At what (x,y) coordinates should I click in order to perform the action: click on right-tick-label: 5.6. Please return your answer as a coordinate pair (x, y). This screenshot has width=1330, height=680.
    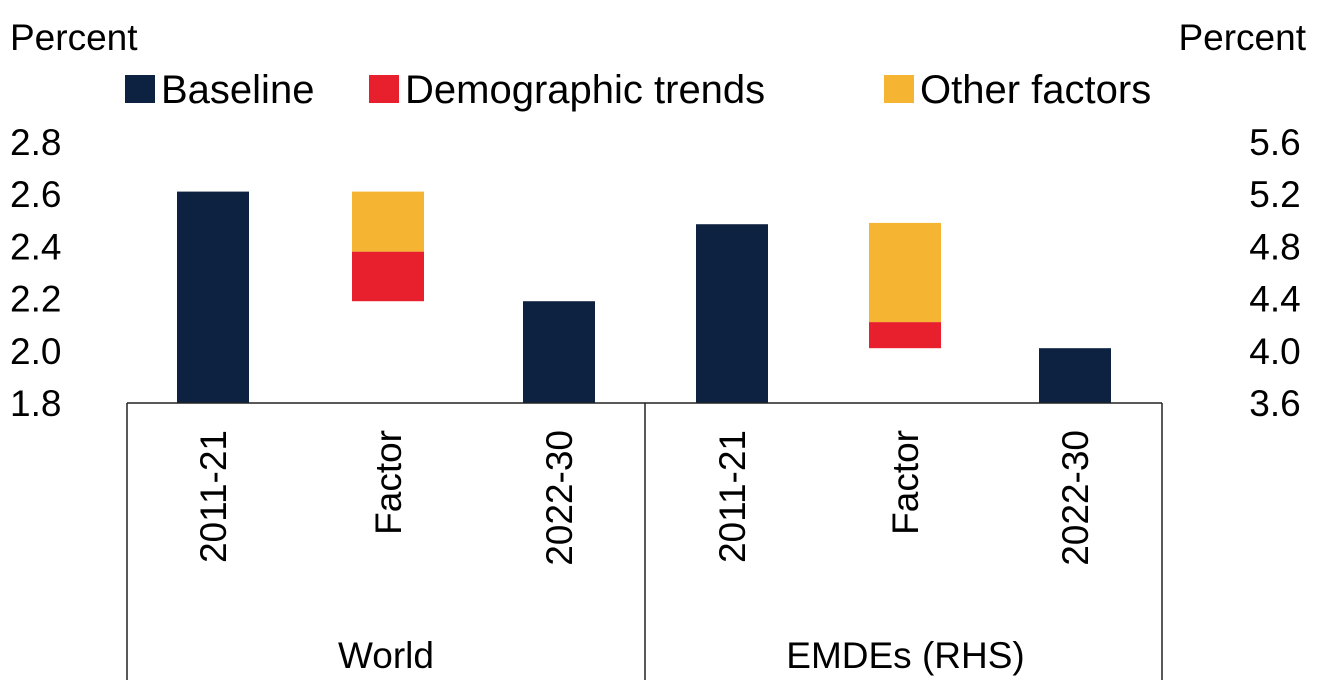
    Looking at the image, I should click on (1274, 142).